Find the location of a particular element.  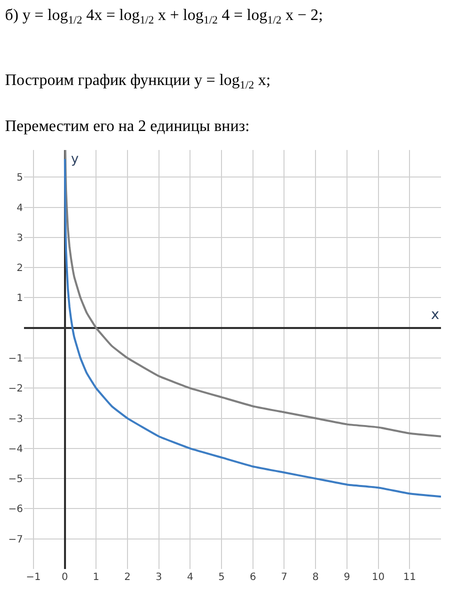

y-tick-label: 3 is located at coordinates (19, 238).